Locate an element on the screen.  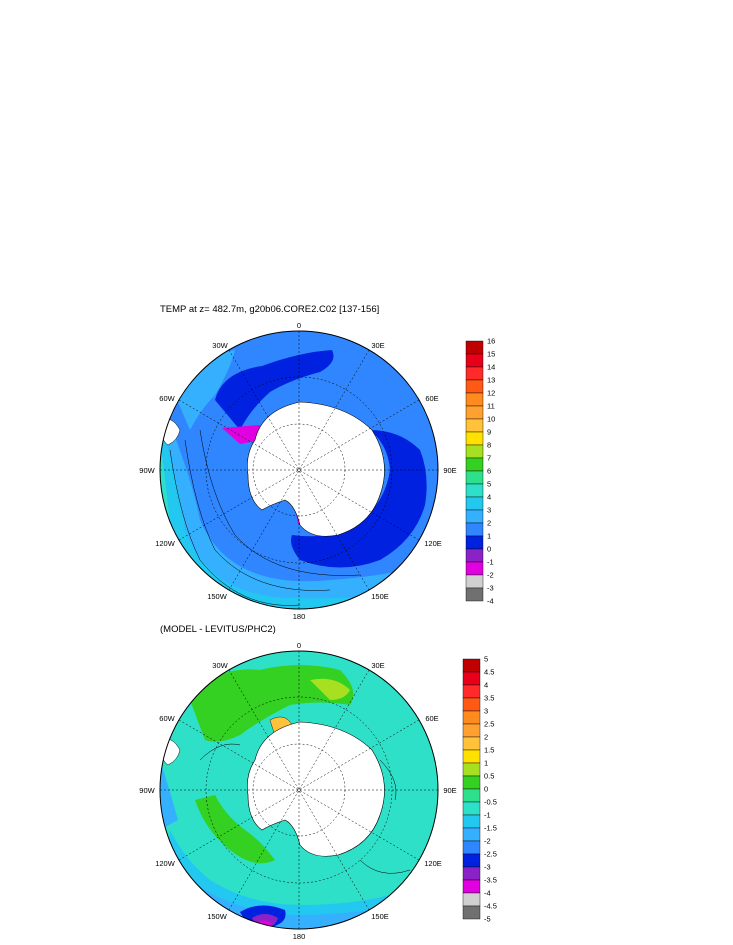
lon-label: 30W is located at coordinates (220, 345).